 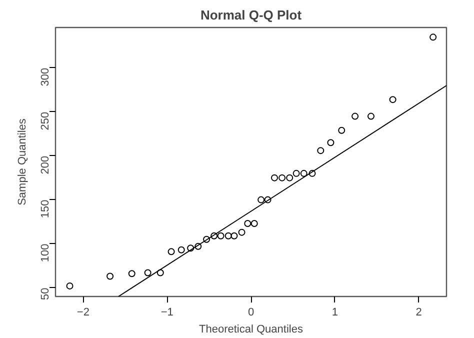 I want to click on chart-title: Normal Q-Q Plot, so click(x=251, y=15).